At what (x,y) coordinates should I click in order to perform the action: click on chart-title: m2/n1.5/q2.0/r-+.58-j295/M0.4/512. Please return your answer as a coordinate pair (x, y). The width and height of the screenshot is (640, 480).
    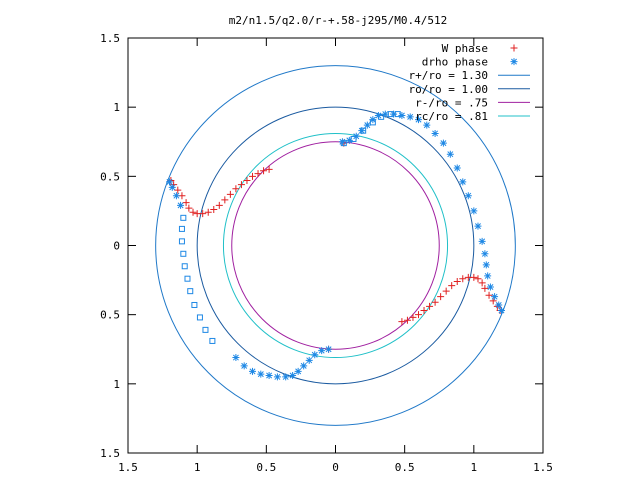
    Looking at the image, I should click on (338, 20).